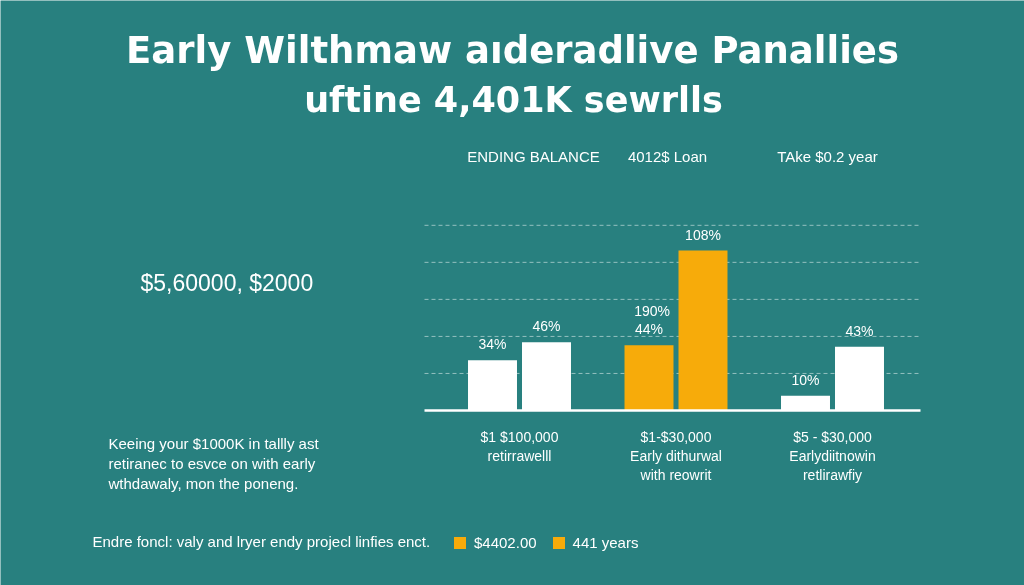  What do you see at coordinates (505, 542) in the screenshot?
I see `legend-label: $4402.00` at bounding box center [505, 542].